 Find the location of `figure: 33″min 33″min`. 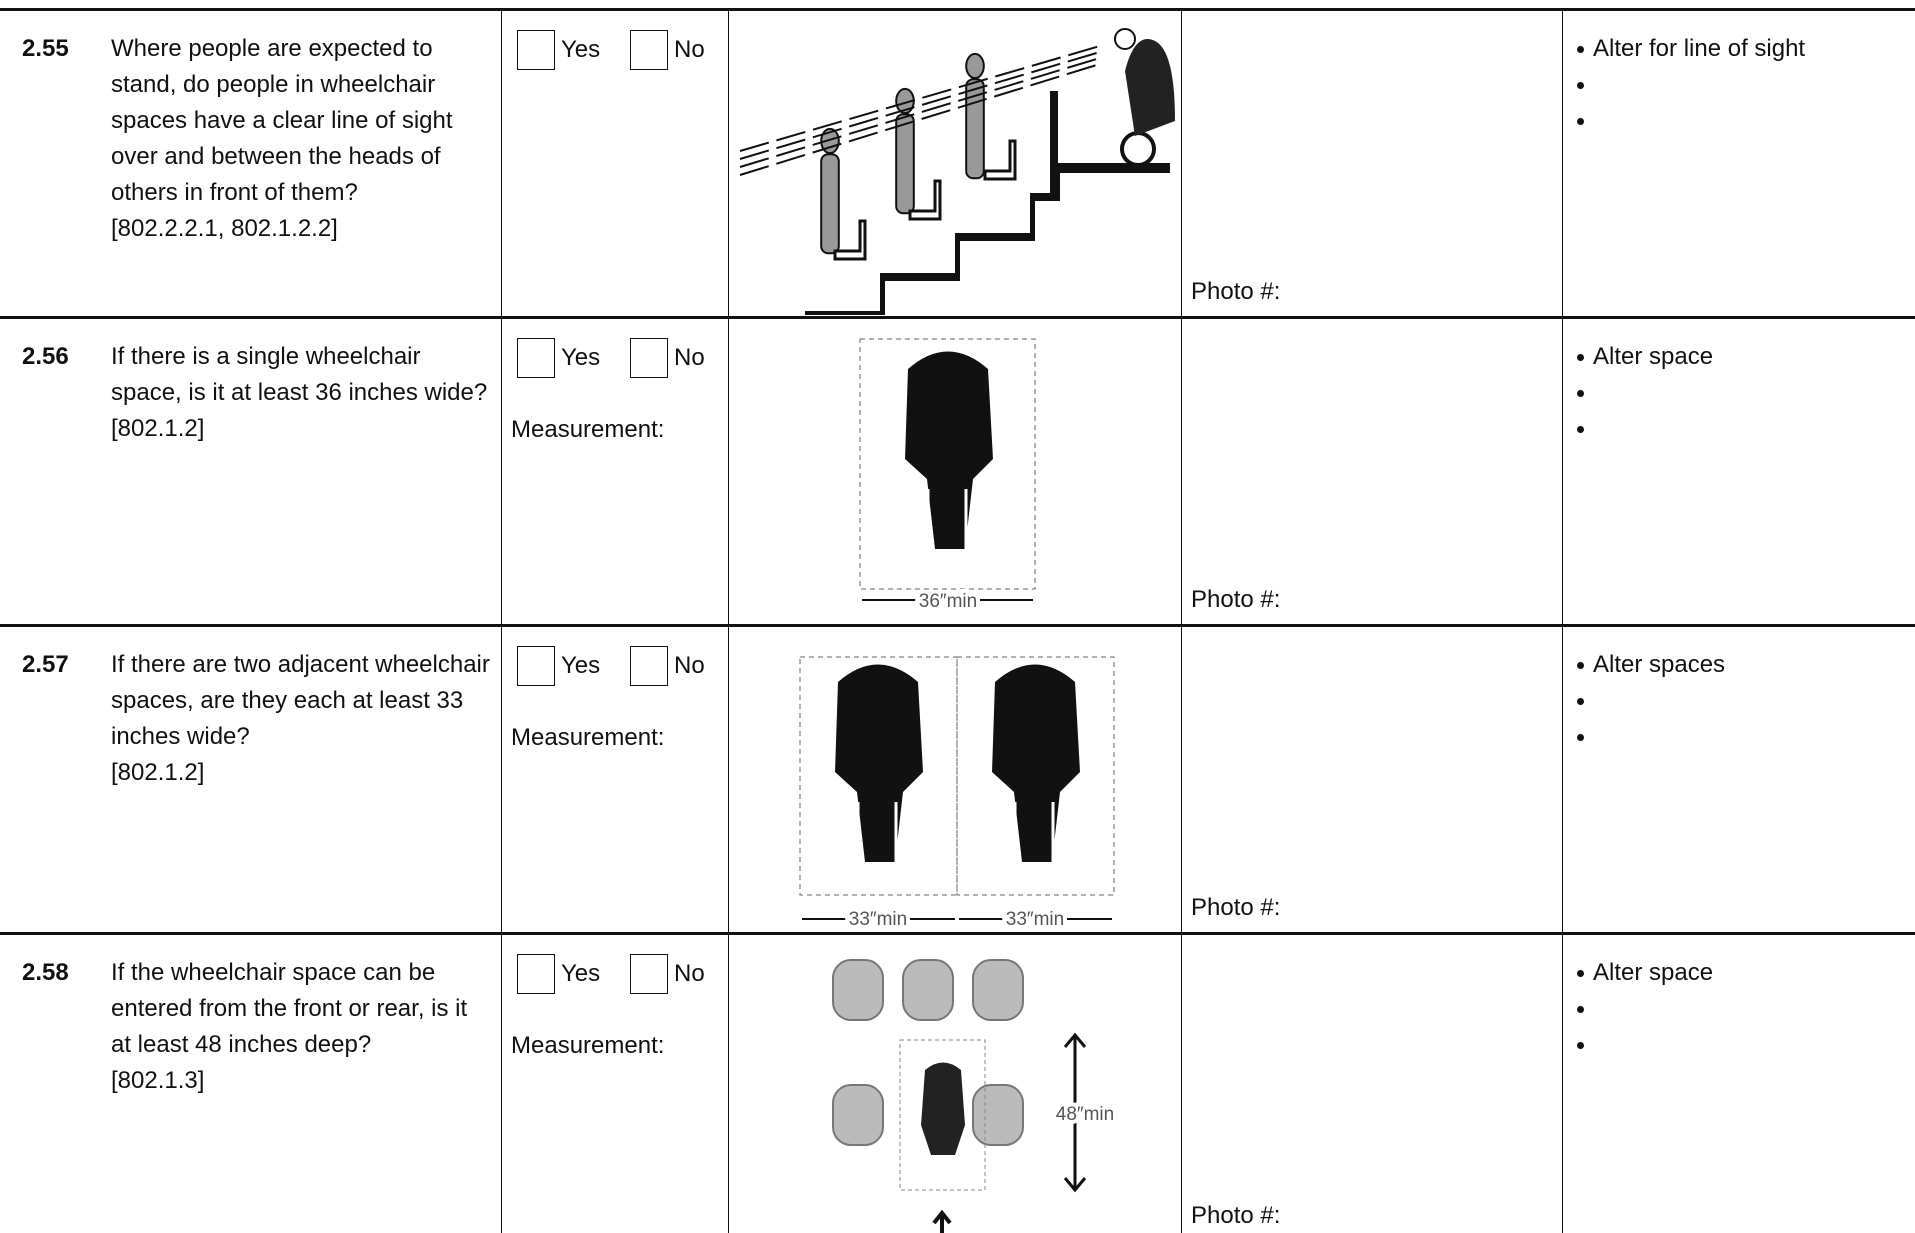

figure: 33″min 33″min is located at coordinates (957, 794).